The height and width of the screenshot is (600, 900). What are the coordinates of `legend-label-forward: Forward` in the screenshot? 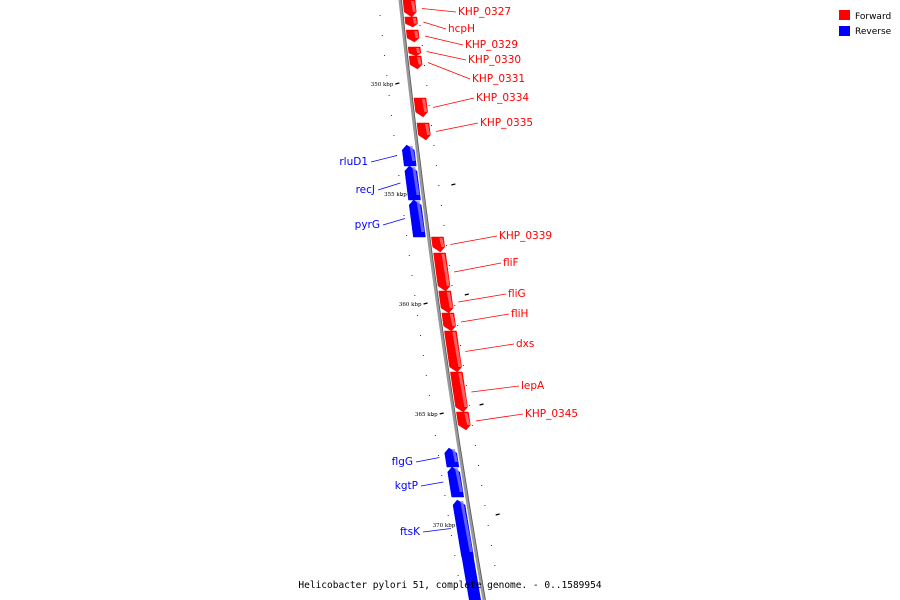 It's located at (873, 17).